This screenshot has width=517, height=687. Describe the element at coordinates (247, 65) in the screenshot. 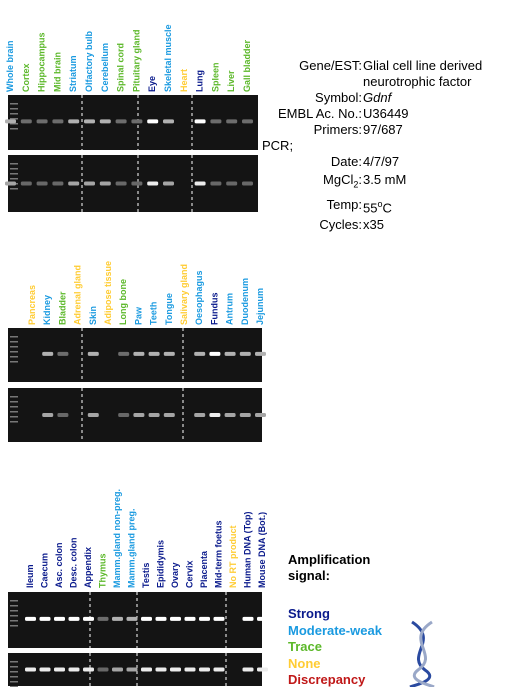

I see `lane-label: Gall bladder` at that location.